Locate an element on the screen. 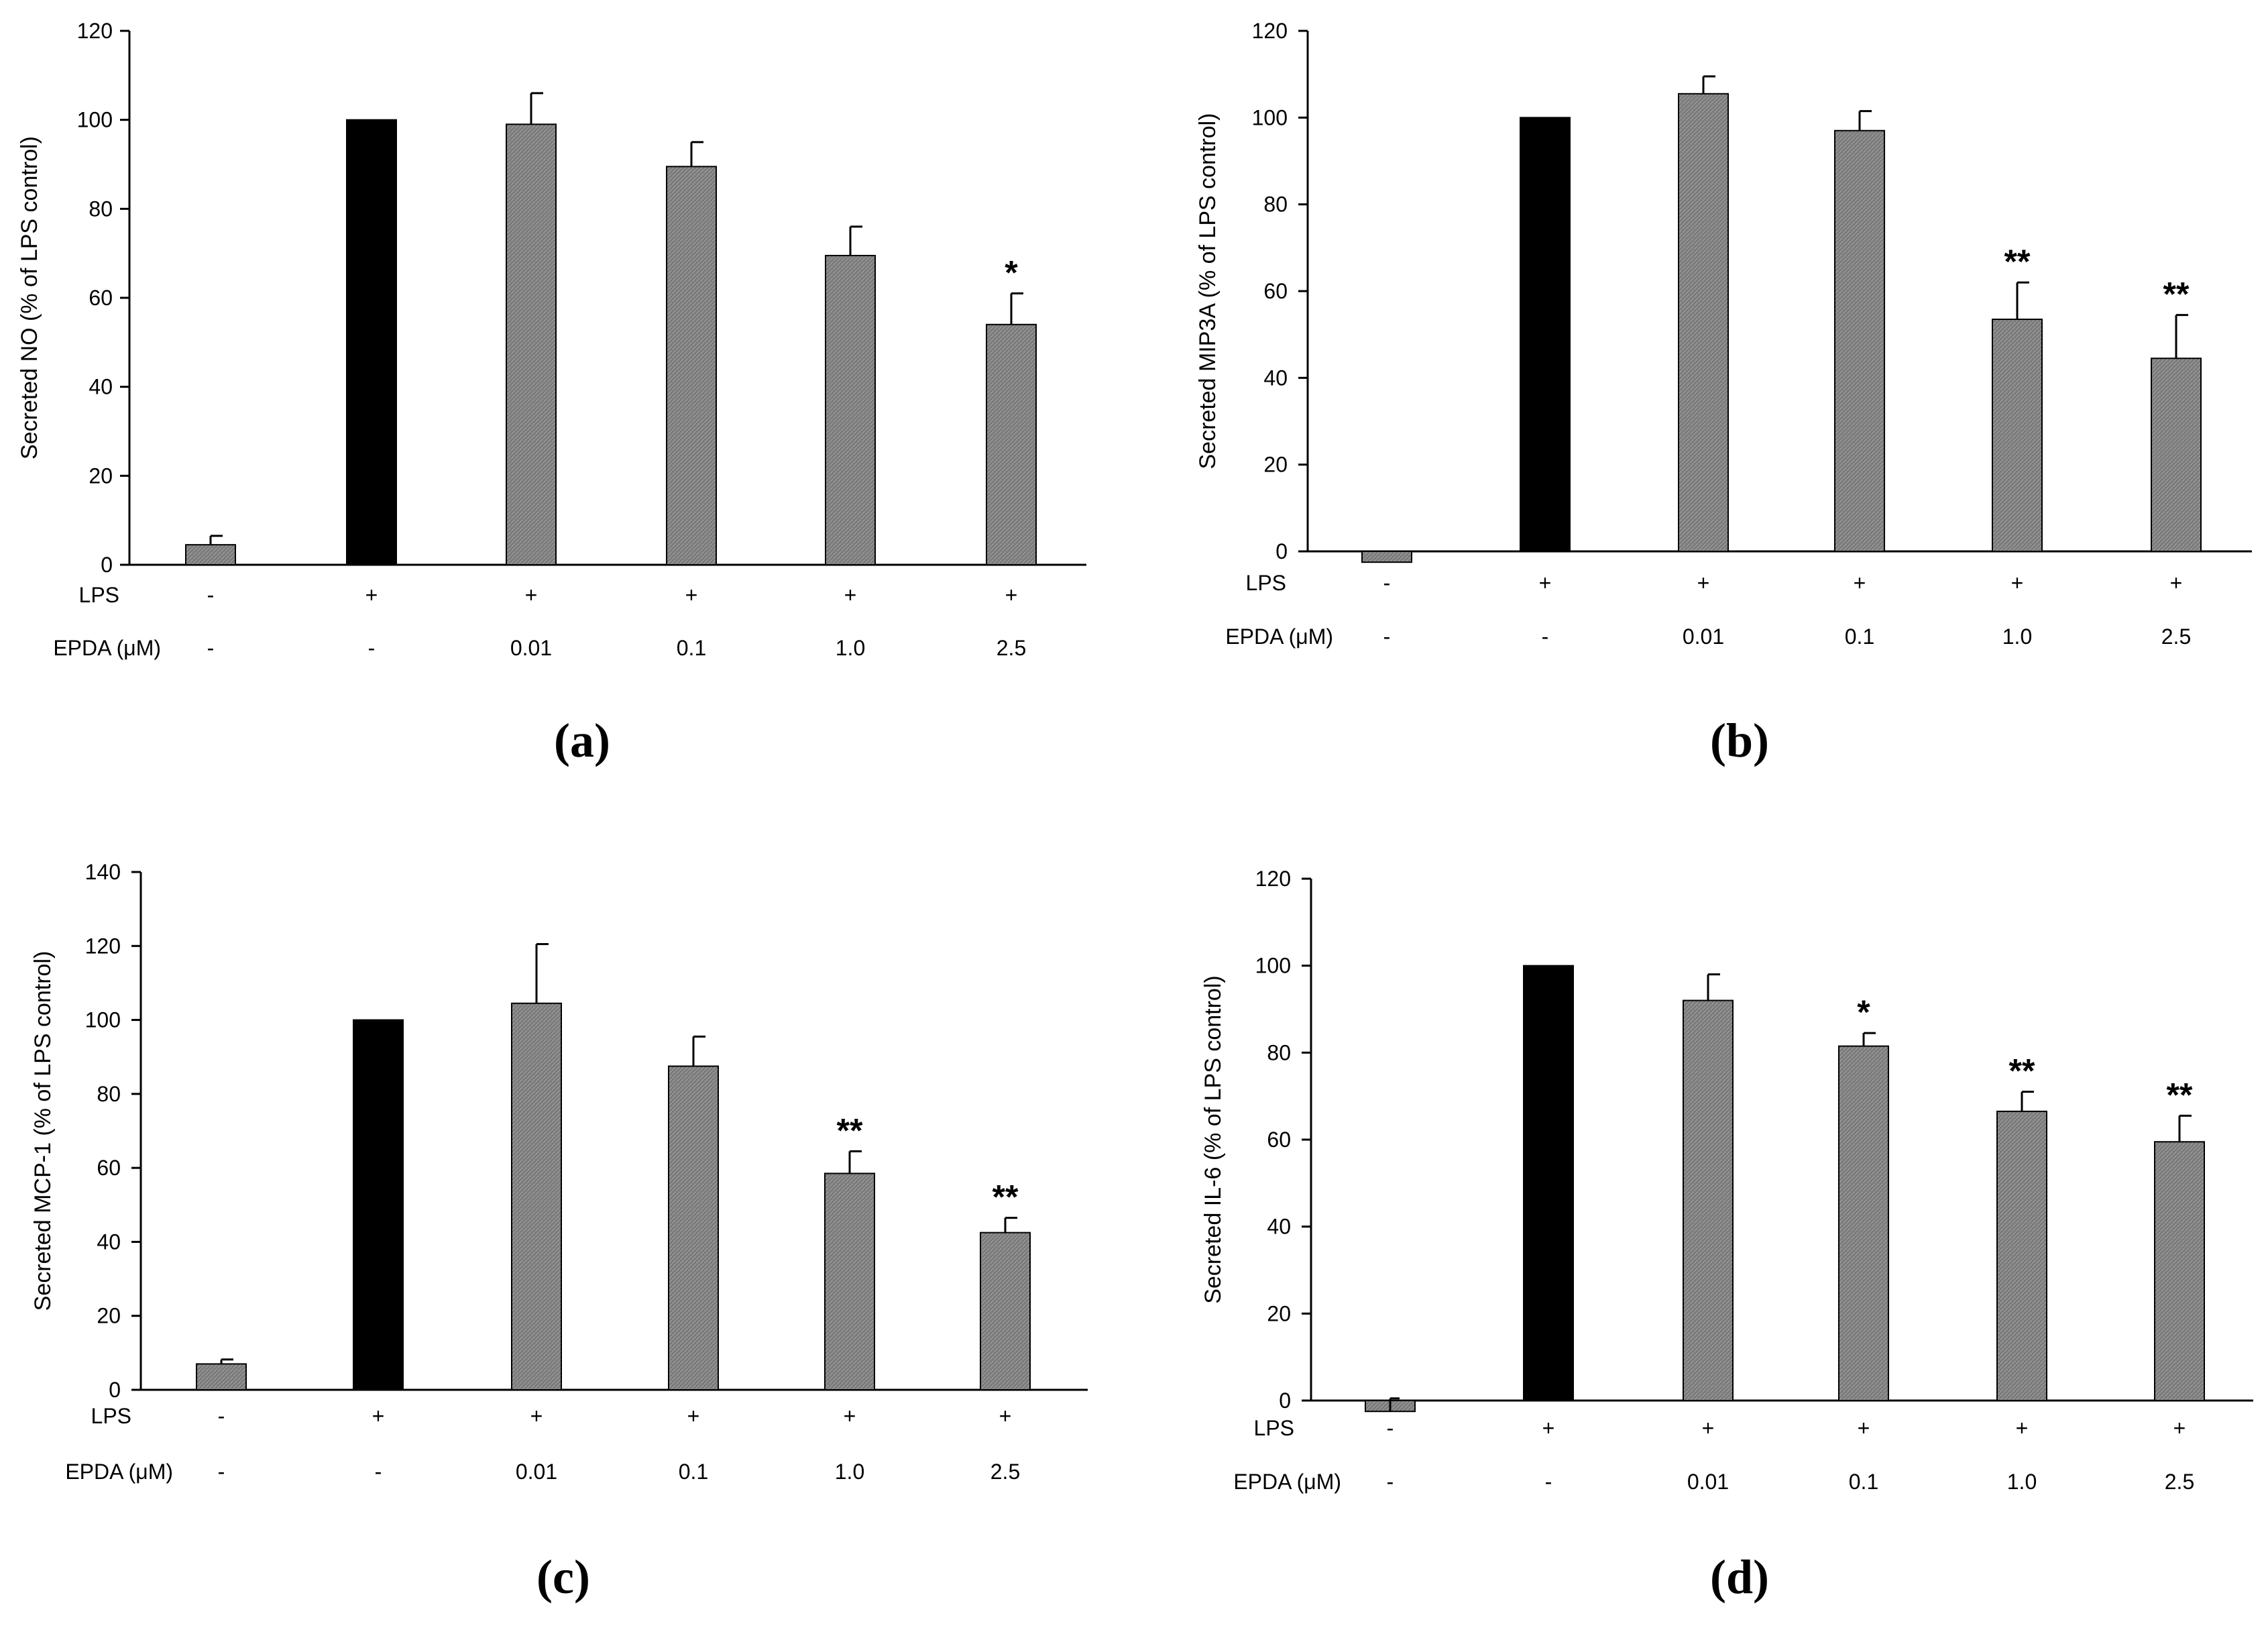  panel-label: (c) is located at coordinates (563, 1577).